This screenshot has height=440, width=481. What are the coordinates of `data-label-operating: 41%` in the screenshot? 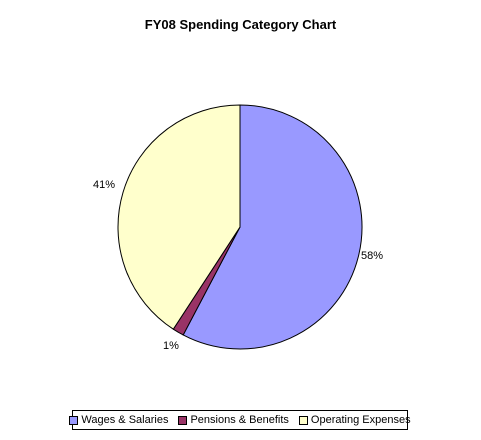 It's located at (104, 185).